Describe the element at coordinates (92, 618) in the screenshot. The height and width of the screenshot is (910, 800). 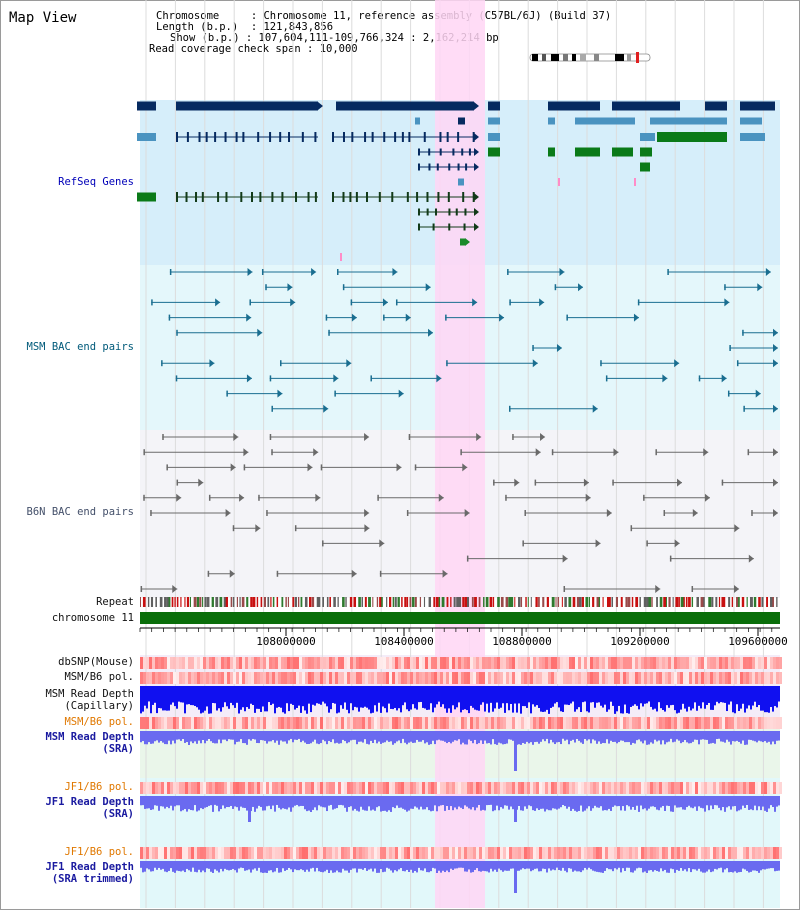
I see `track-label-chromosome: chromosome 11` at that location.